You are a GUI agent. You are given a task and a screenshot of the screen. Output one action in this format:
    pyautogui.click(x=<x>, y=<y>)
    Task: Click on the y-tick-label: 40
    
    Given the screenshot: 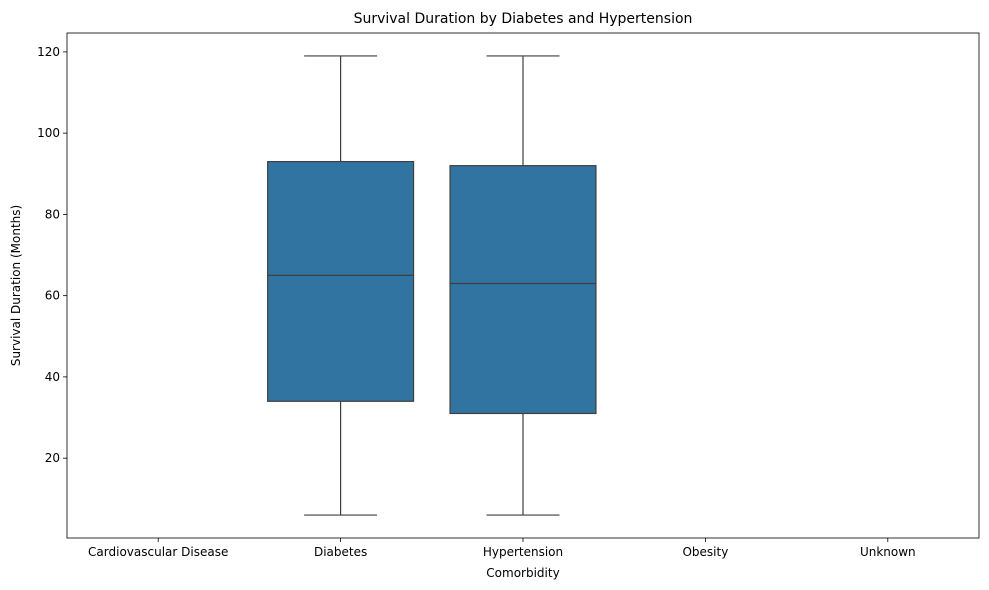 What is the action you would take?
    pyautogui.click(x=52, y=377)
    